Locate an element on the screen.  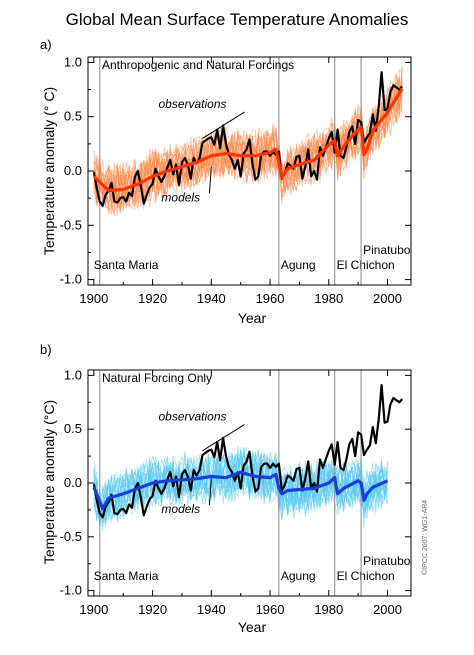
x-axis-label-a: Year is located at coordinates (252, 318).